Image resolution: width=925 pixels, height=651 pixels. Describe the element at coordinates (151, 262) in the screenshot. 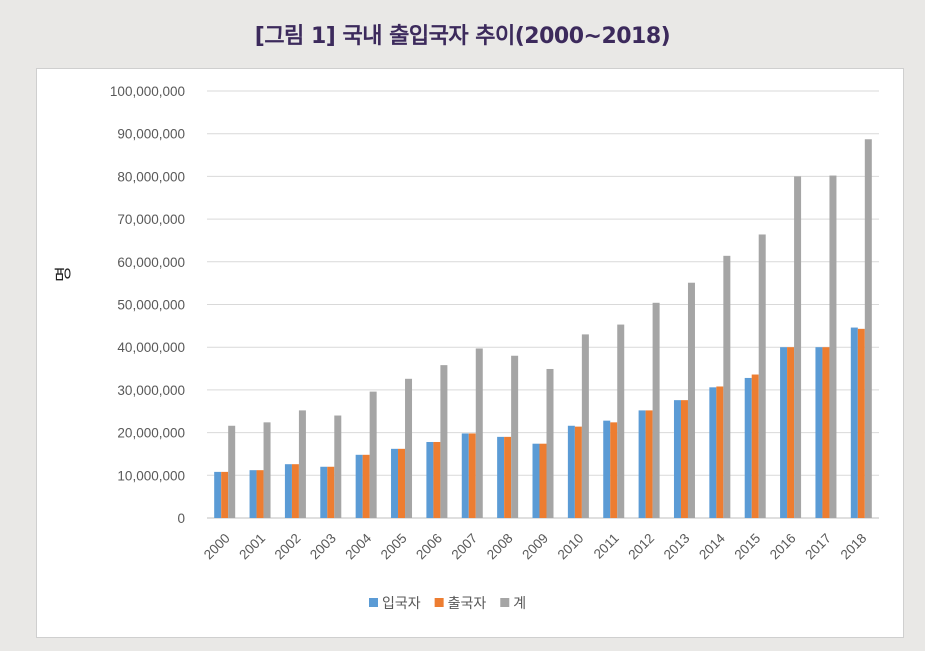

I see `y-tick-label: 60,000,000` at that location.